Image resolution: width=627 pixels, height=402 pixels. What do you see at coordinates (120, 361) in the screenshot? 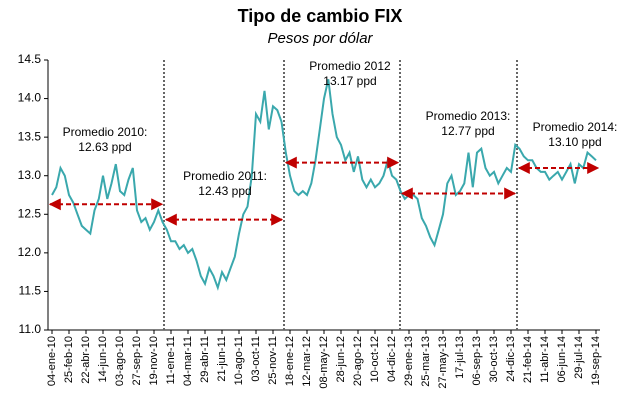
I see `x-tick-label: 03-ago-10` at bounding box center [120, 361].